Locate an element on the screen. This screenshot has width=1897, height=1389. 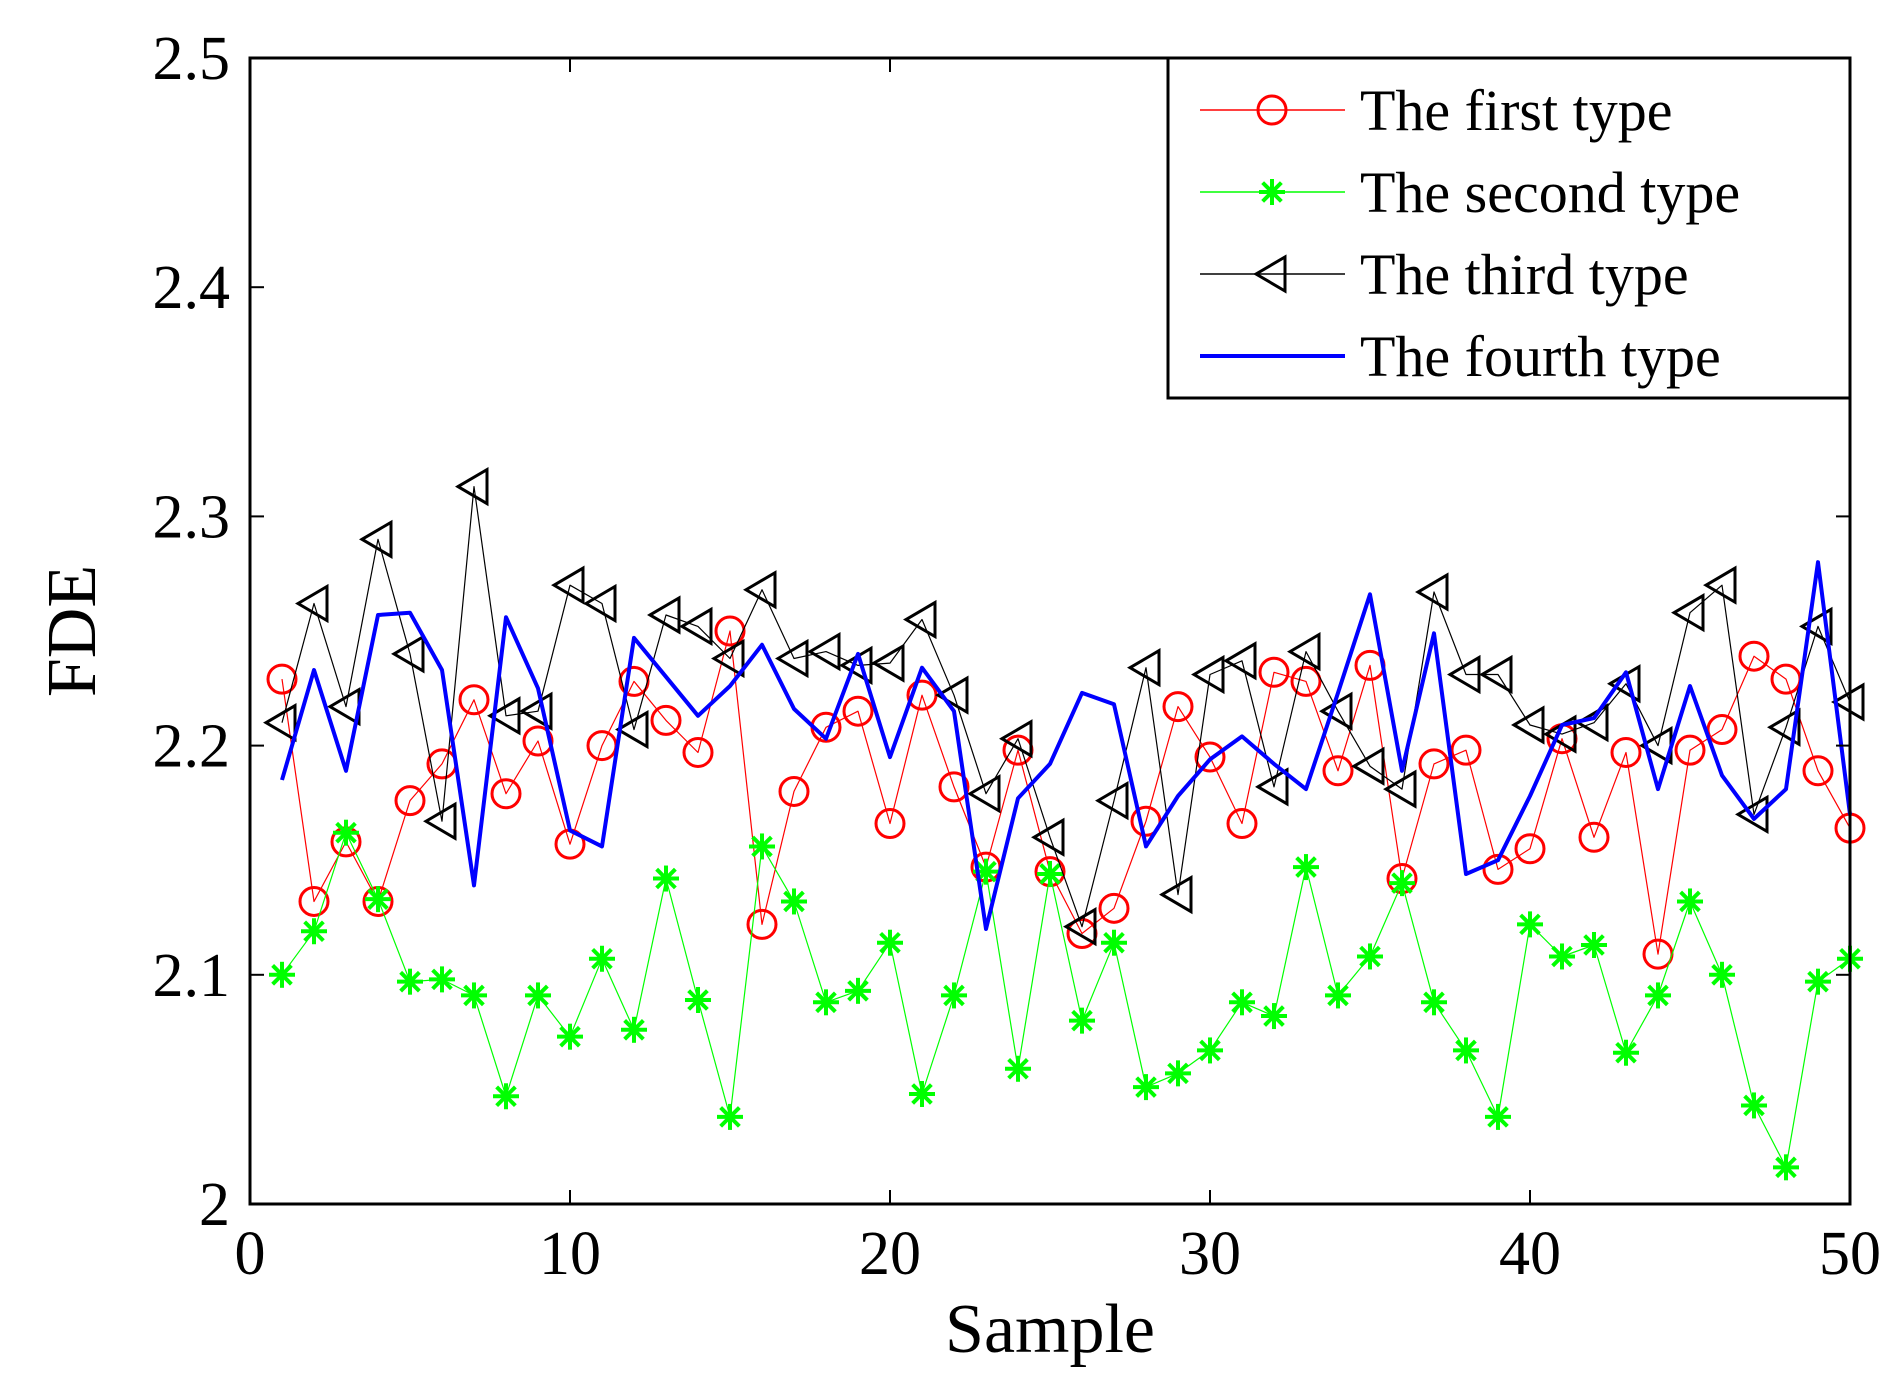
legend-entry-4: The fourth type is located at coordinates (1460, 356).